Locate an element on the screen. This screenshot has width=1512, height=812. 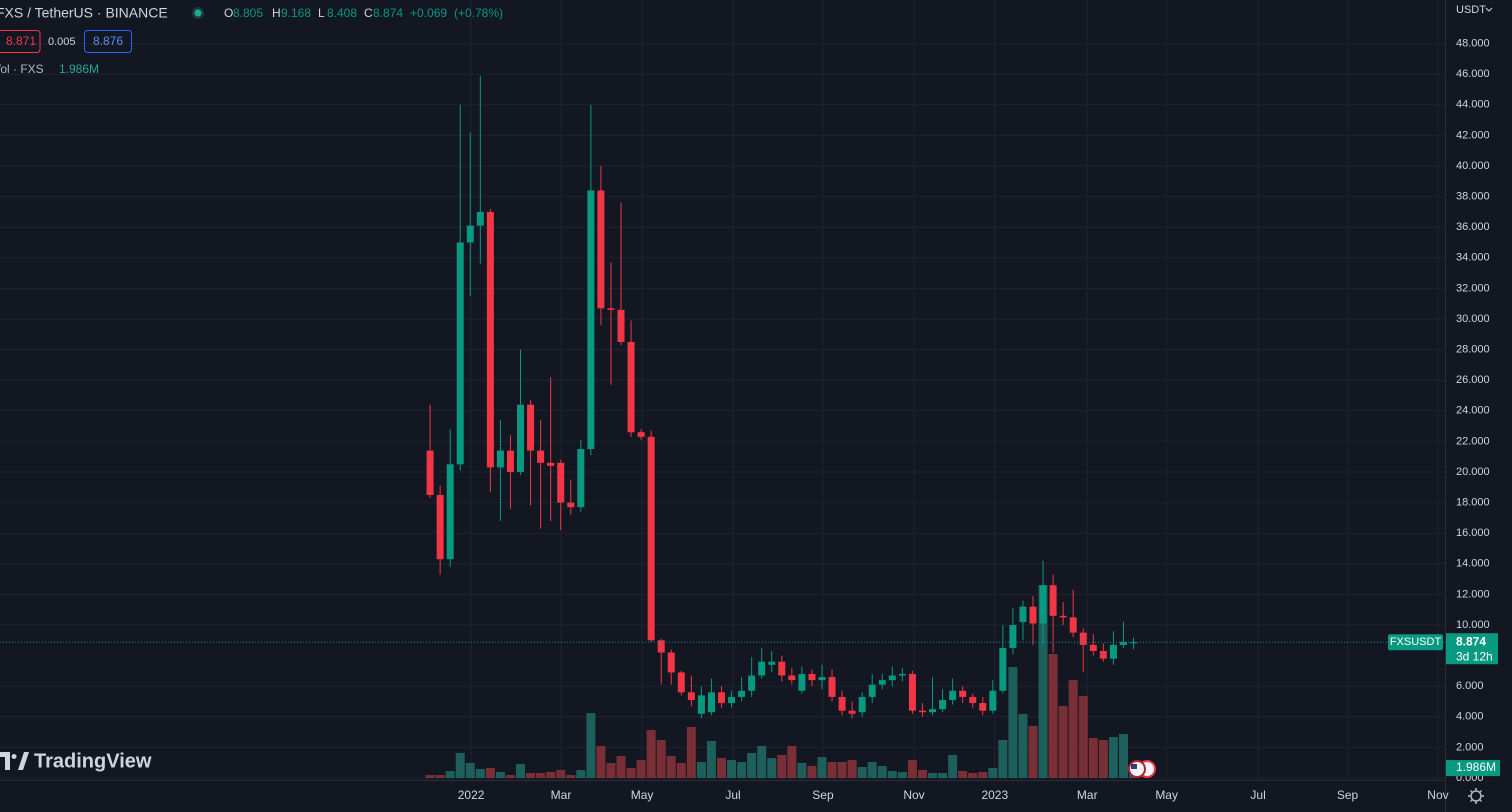
ohlc-value: 8.408 is located at coordinates (342, 13).